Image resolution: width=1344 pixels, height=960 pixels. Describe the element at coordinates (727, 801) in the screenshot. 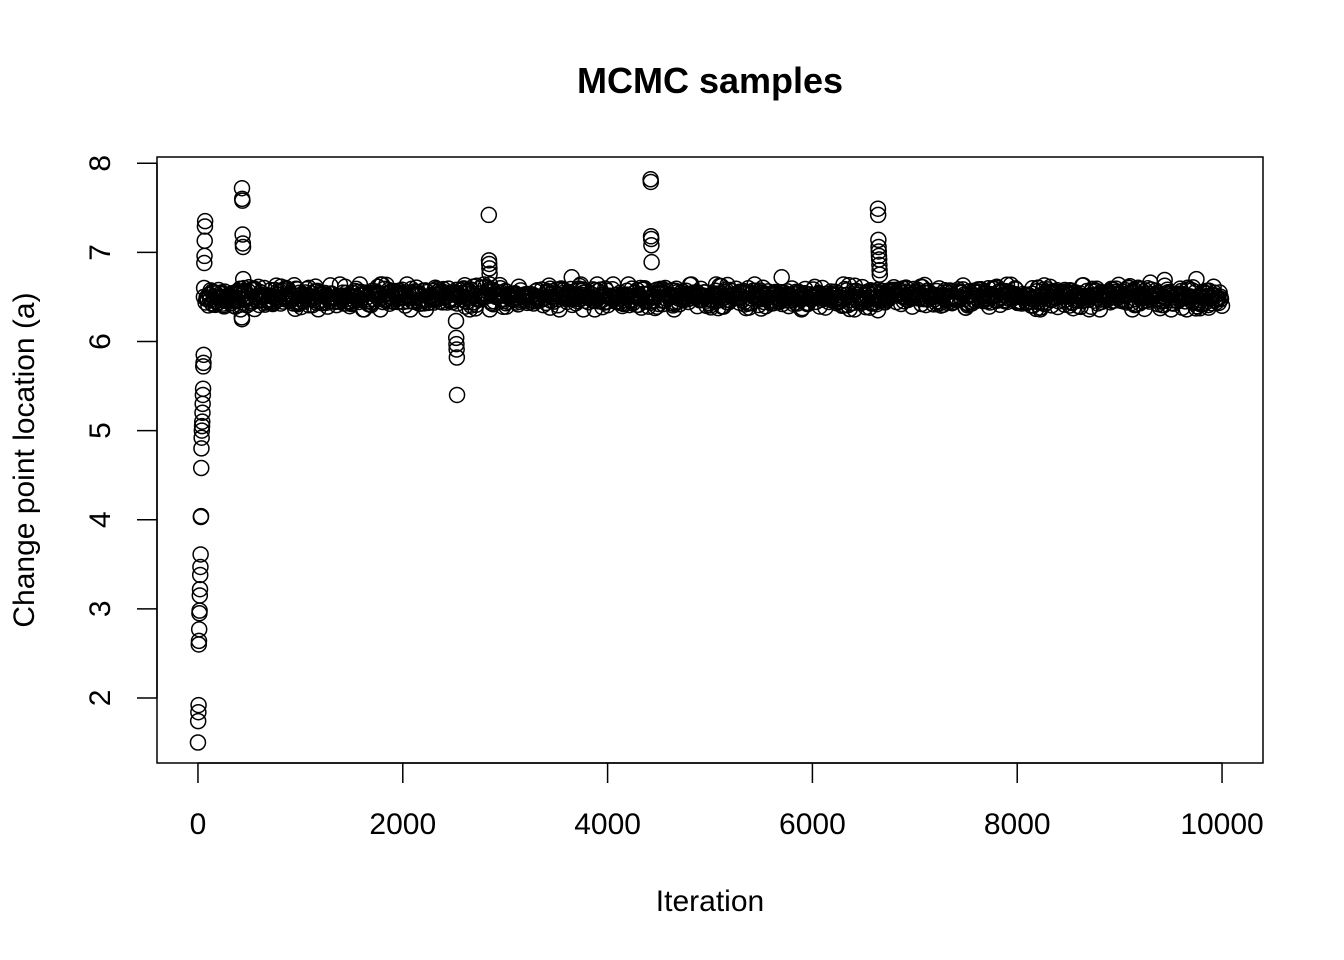

I see `x-axis: 0 2000 4000 6000 8000 10000` at that location.